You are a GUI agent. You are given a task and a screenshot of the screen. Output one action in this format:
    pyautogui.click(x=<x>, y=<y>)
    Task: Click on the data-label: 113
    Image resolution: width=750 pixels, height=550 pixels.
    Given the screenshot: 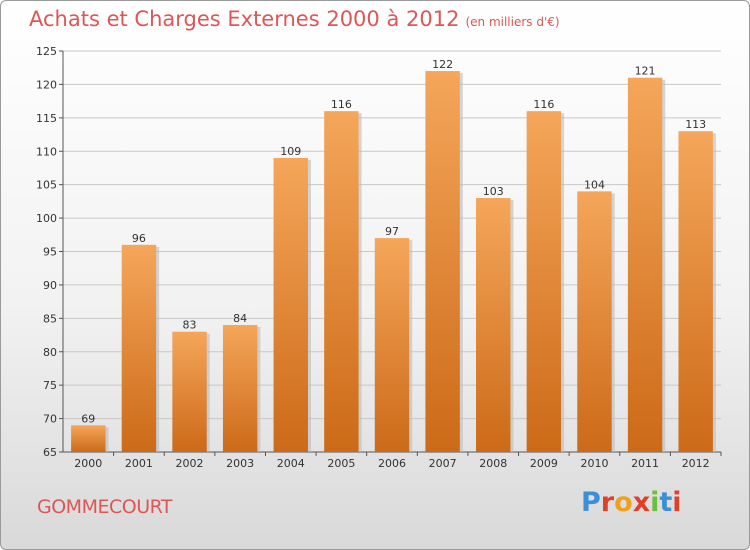 What is the action you would take?
    pyautogui.click(x=695, y=124)
    